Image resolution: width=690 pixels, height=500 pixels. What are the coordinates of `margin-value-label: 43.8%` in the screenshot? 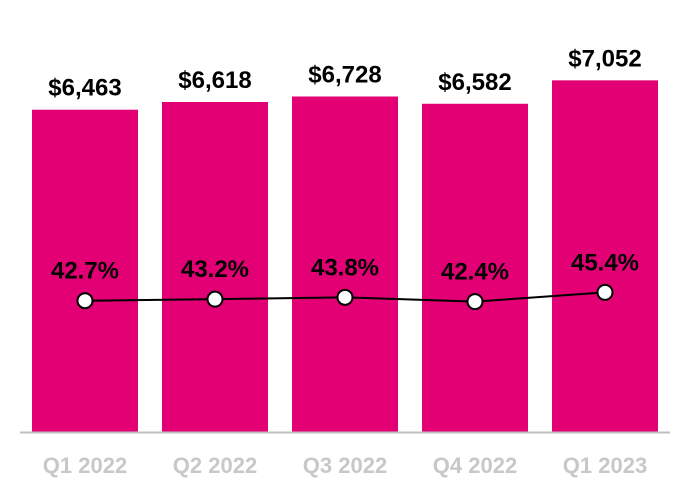 It's located at (345, 267).